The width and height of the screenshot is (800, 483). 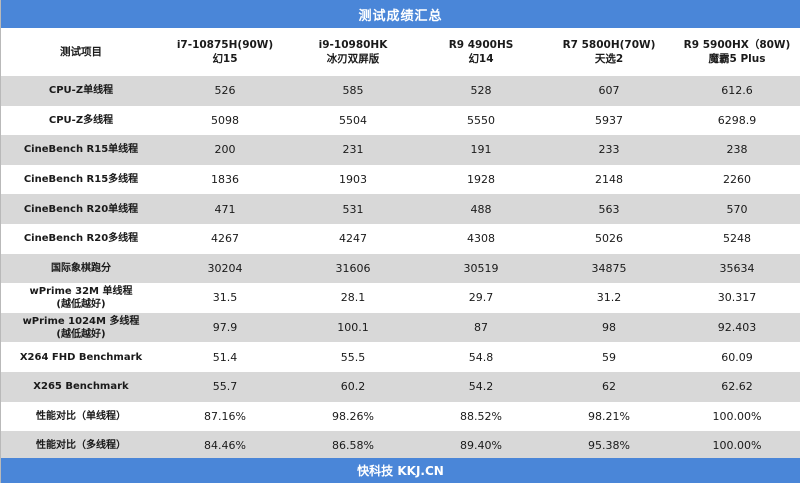 What do you see at coordinates (353, 179) in the screenshot?
I see `score-cell: 1903` at bounding box center [353, 179].